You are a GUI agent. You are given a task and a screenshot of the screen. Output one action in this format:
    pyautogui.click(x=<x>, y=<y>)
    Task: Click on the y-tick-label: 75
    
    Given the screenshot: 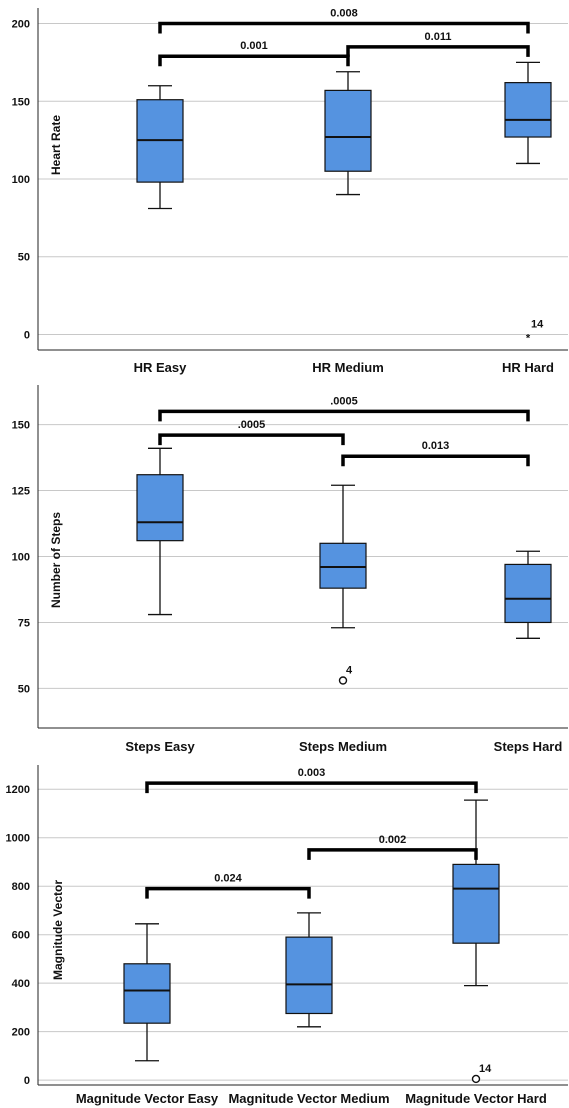 What is the action you would take?
    pyautogui.click(x=24, y=623)
    